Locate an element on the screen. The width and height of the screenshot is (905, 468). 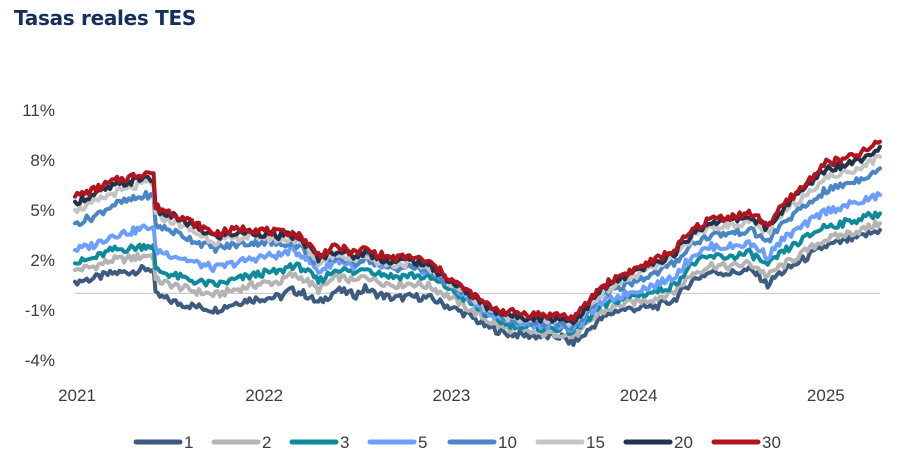
legend-label-5: 5 is located at coordinates (422, 442).